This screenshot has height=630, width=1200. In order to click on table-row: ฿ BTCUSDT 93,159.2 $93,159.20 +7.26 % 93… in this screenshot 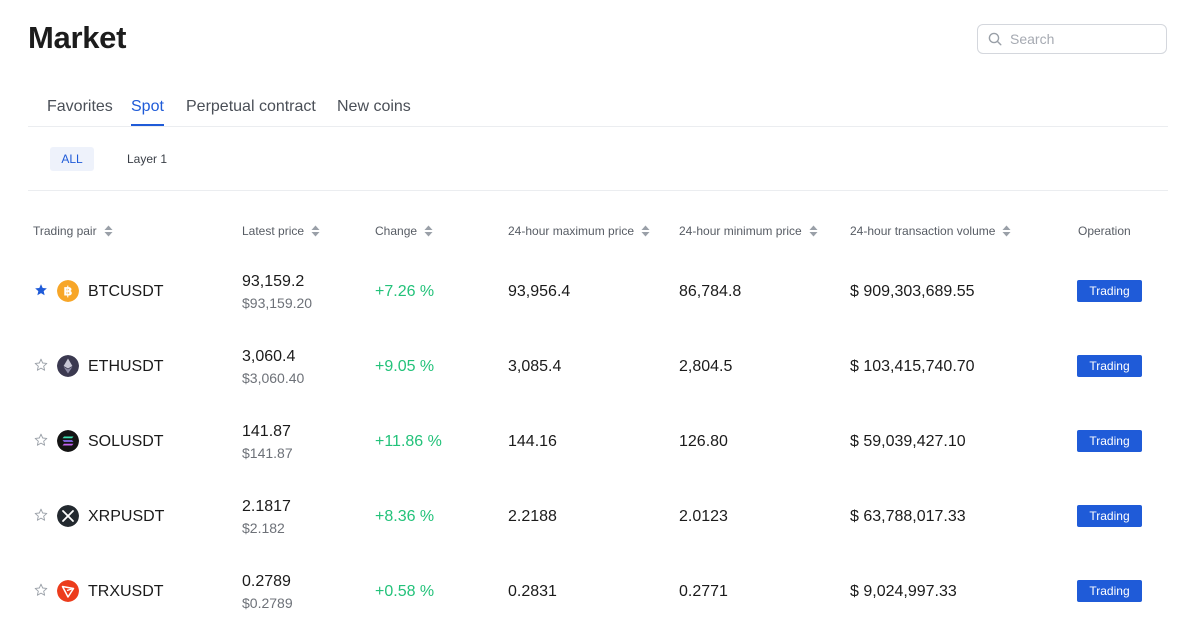, I will do `click(600, 295)`.